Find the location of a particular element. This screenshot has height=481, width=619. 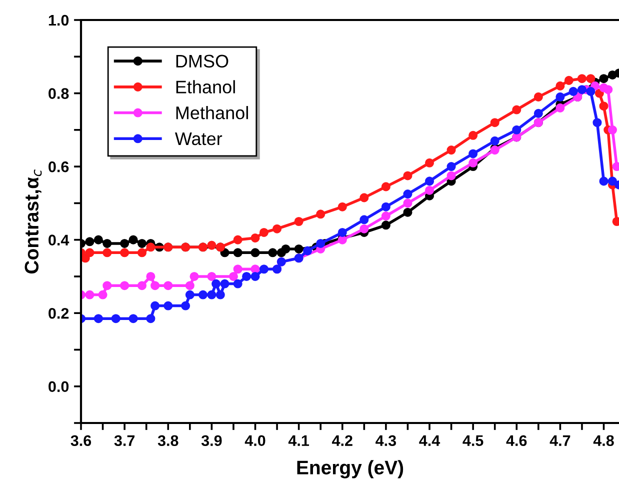

legend-label: DMSO is located at coordinates (202, 61).